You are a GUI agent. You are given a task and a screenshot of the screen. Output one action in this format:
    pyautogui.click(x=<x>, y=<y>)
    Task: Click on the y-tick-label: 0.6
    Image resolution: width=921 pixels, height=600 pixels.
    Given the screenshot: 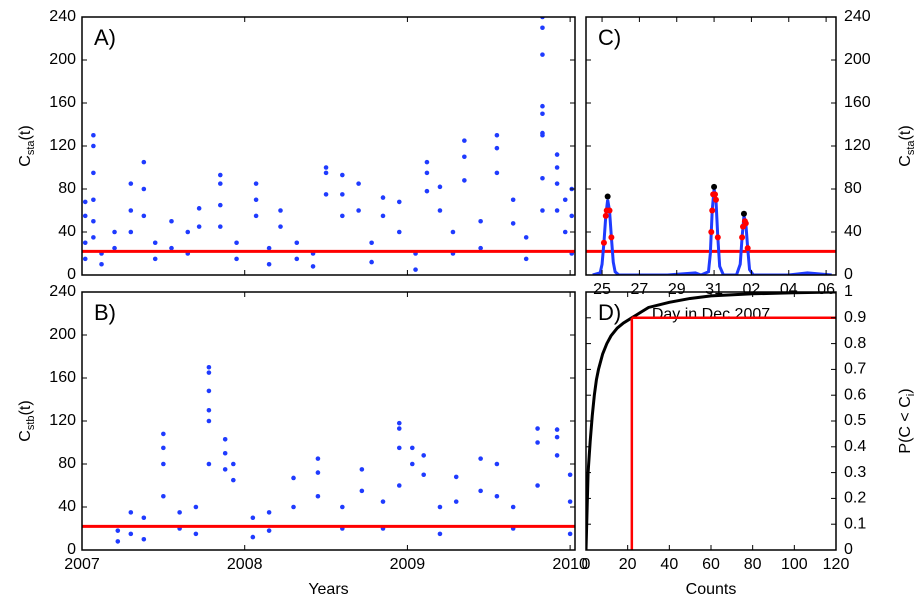 What is the action you would take?
    pyautogui.click(x=855, y=394)
    